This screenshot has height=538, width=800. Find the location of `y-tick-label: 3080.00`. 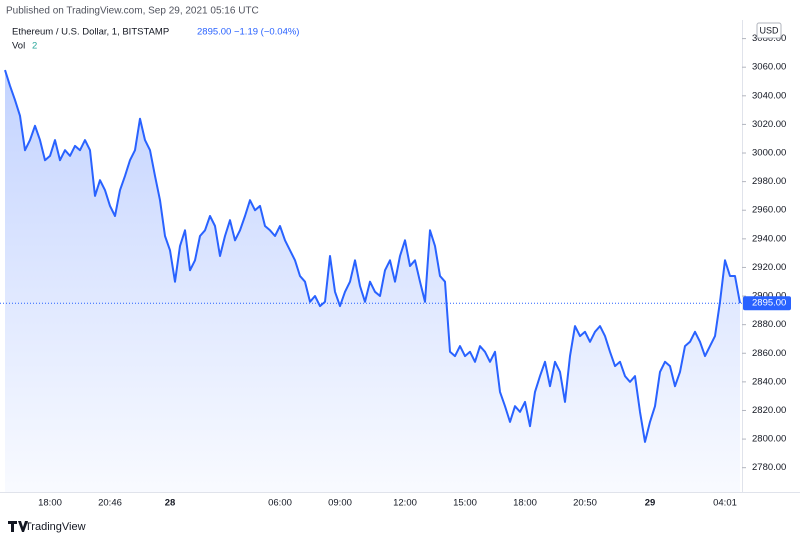

y-tick-label: 3080.00 is located at coordinates (769, 38).